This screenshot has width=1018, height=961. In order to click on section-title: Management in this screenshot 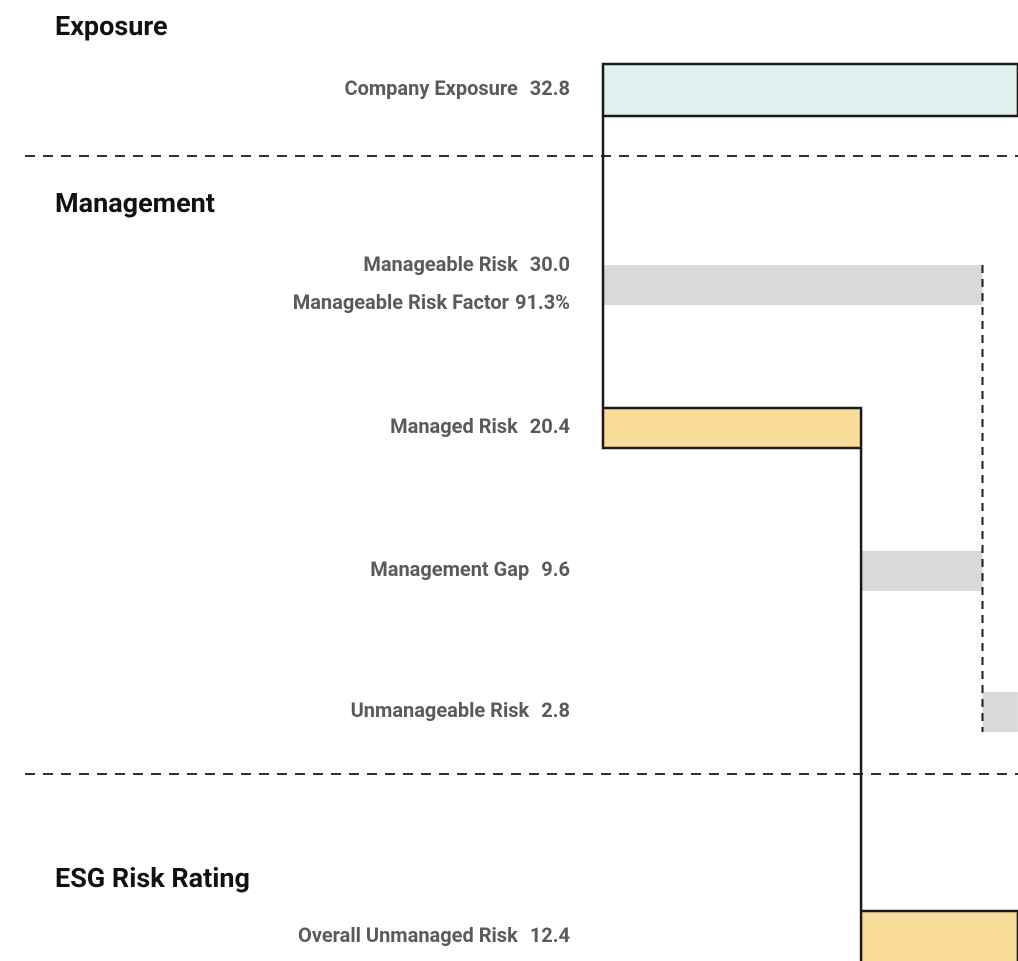, I will do `click(135, 203)`.